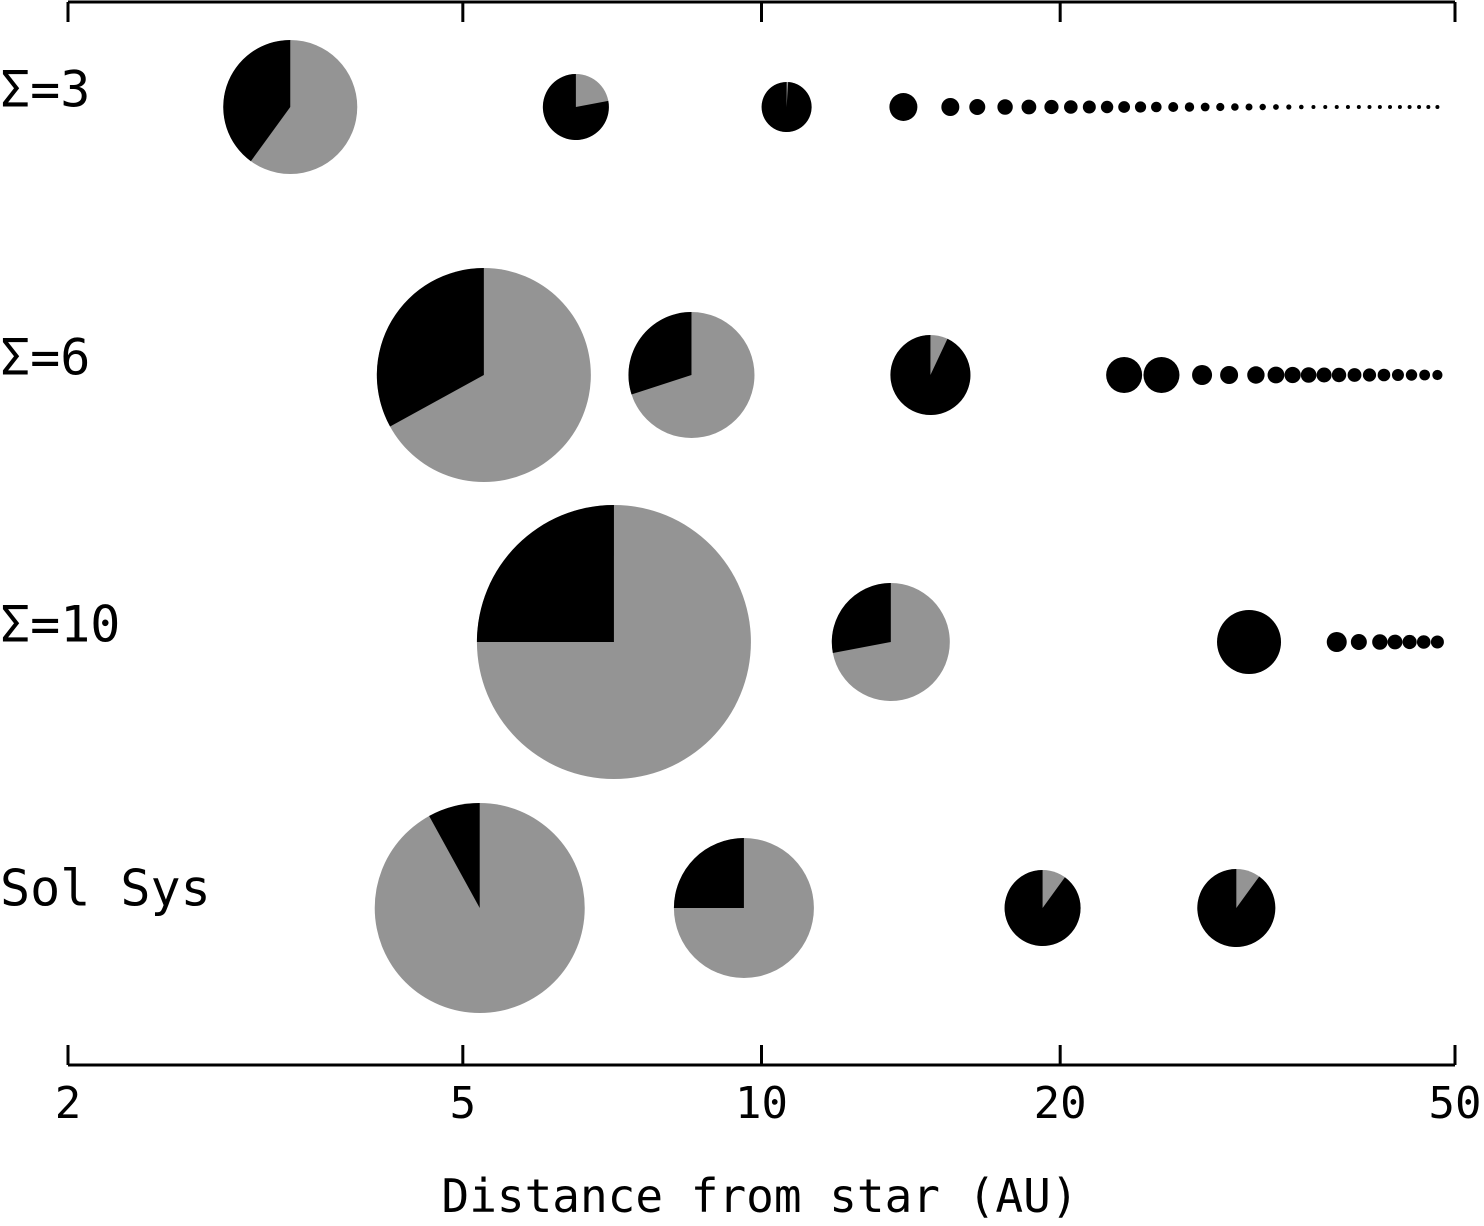 The height and width of the screenshot is (1226, 1484). I want to click on bottom-axis, so click(761, 1056).